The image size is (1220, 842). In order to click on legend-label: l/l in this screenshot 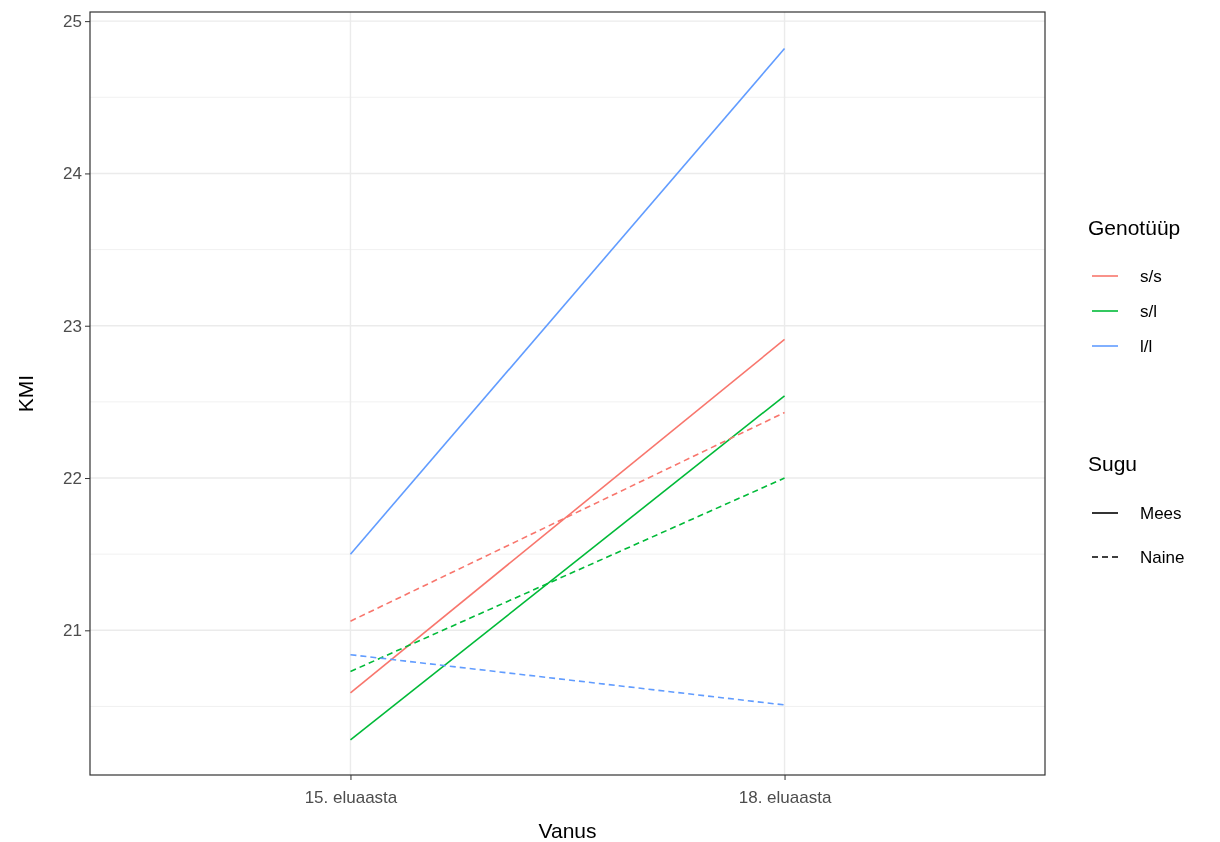, I will do `click(1146, 346)`.